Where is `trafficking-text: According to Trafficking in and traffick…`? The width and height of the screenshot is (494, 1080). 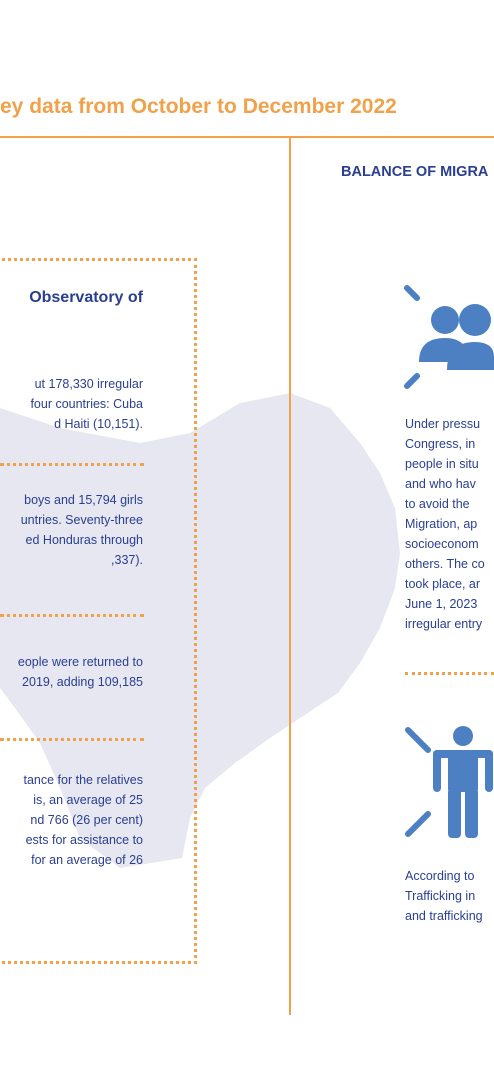 trafficking-text: According to Trafficking in and traffick… is located at coordinates (444, 896).